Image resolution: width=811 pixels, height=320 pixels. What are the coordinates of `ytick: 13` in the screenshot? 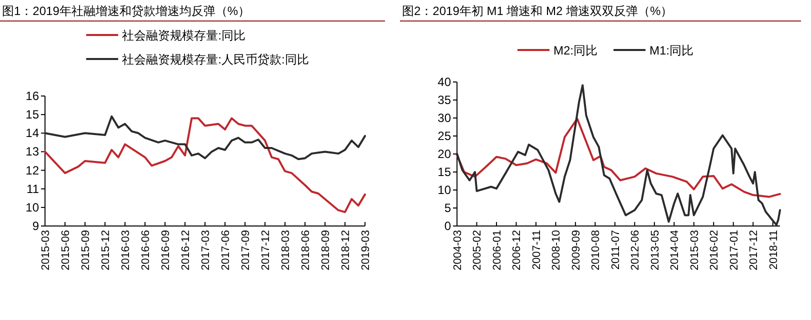 It's located at (32, 151).